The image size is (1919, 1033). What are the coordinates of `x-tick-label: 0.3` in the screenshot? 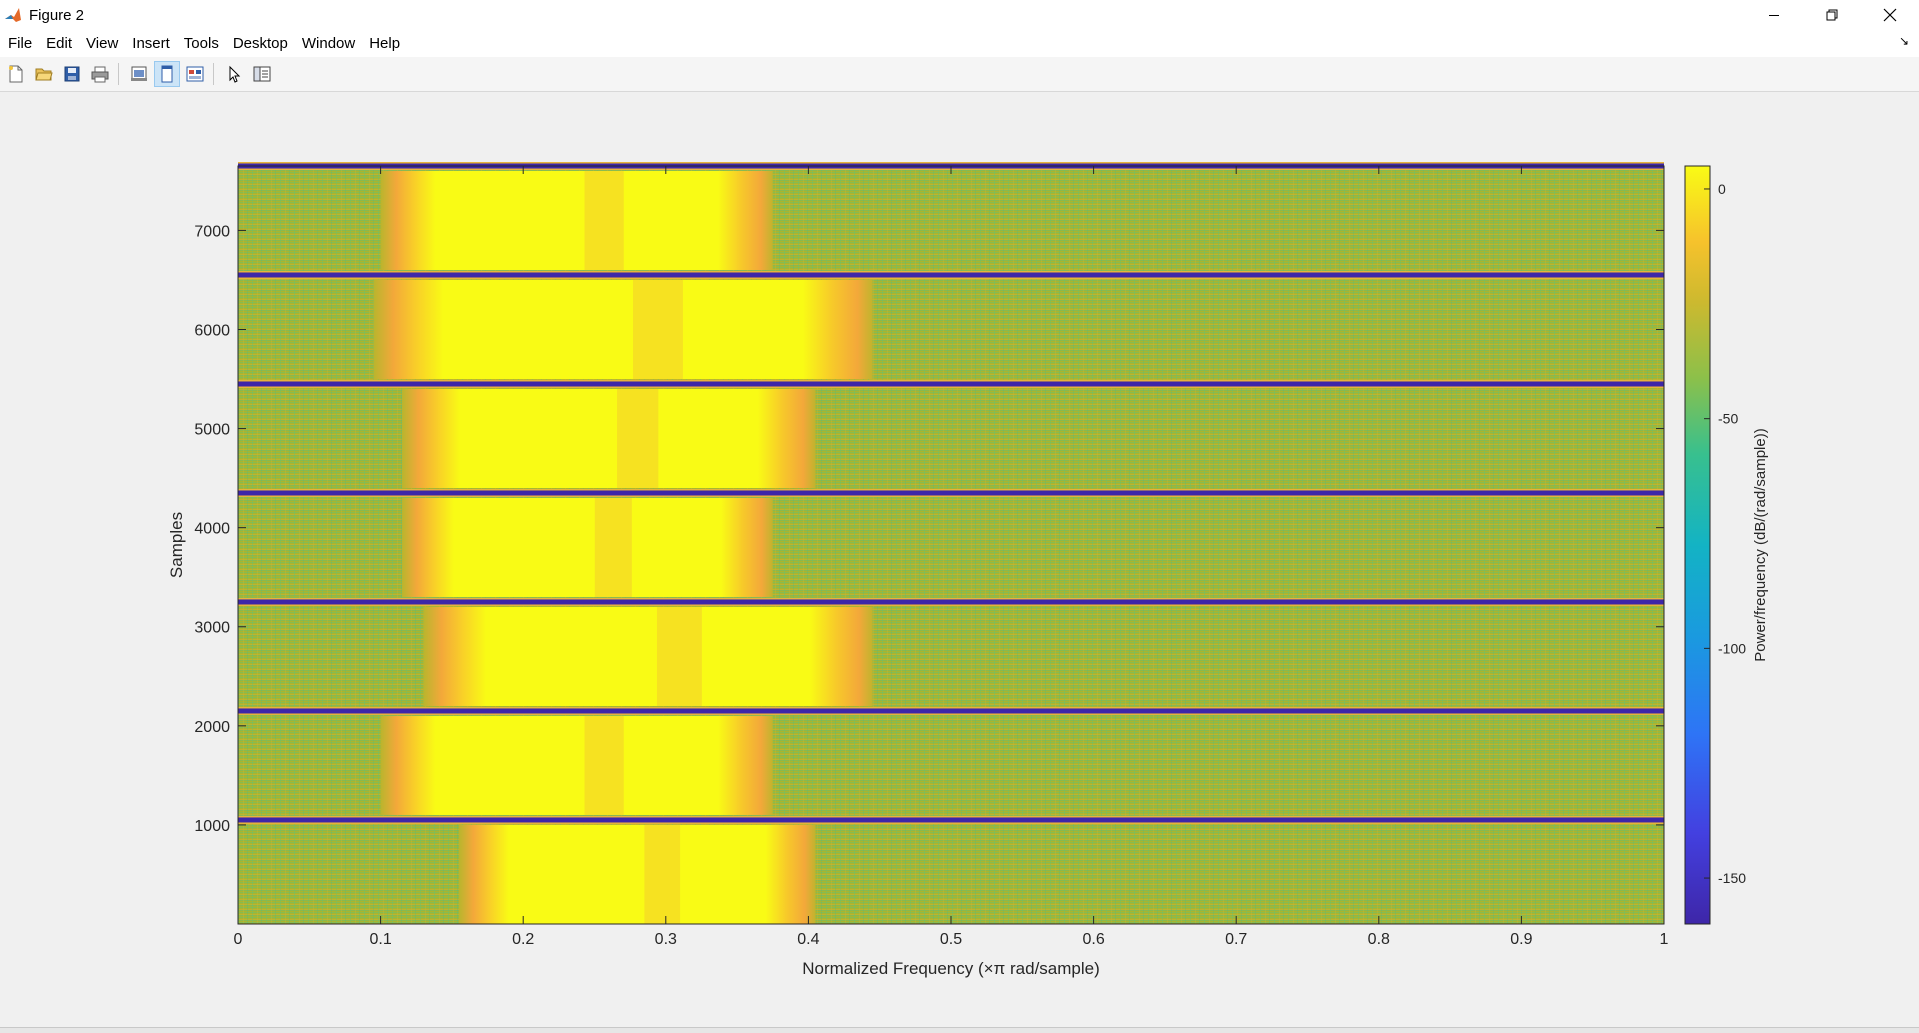 It's located at (666, 939).